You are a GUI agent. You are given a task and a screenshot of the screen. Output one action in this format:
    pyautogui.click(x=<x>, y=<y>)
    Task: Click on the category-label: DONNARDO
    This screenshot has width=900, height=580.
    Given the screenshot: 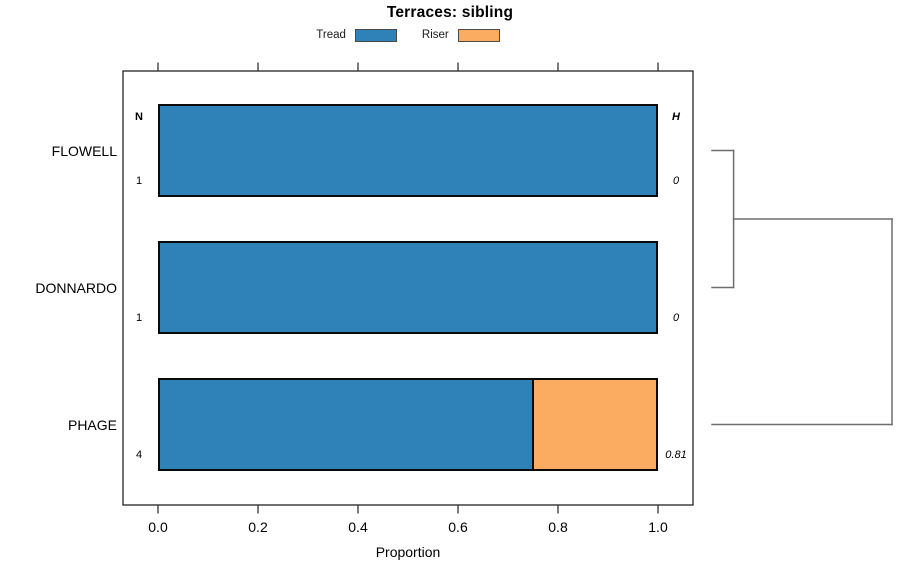 What is the action you would take?
    pyautogui.click(x=76, y=287)
    